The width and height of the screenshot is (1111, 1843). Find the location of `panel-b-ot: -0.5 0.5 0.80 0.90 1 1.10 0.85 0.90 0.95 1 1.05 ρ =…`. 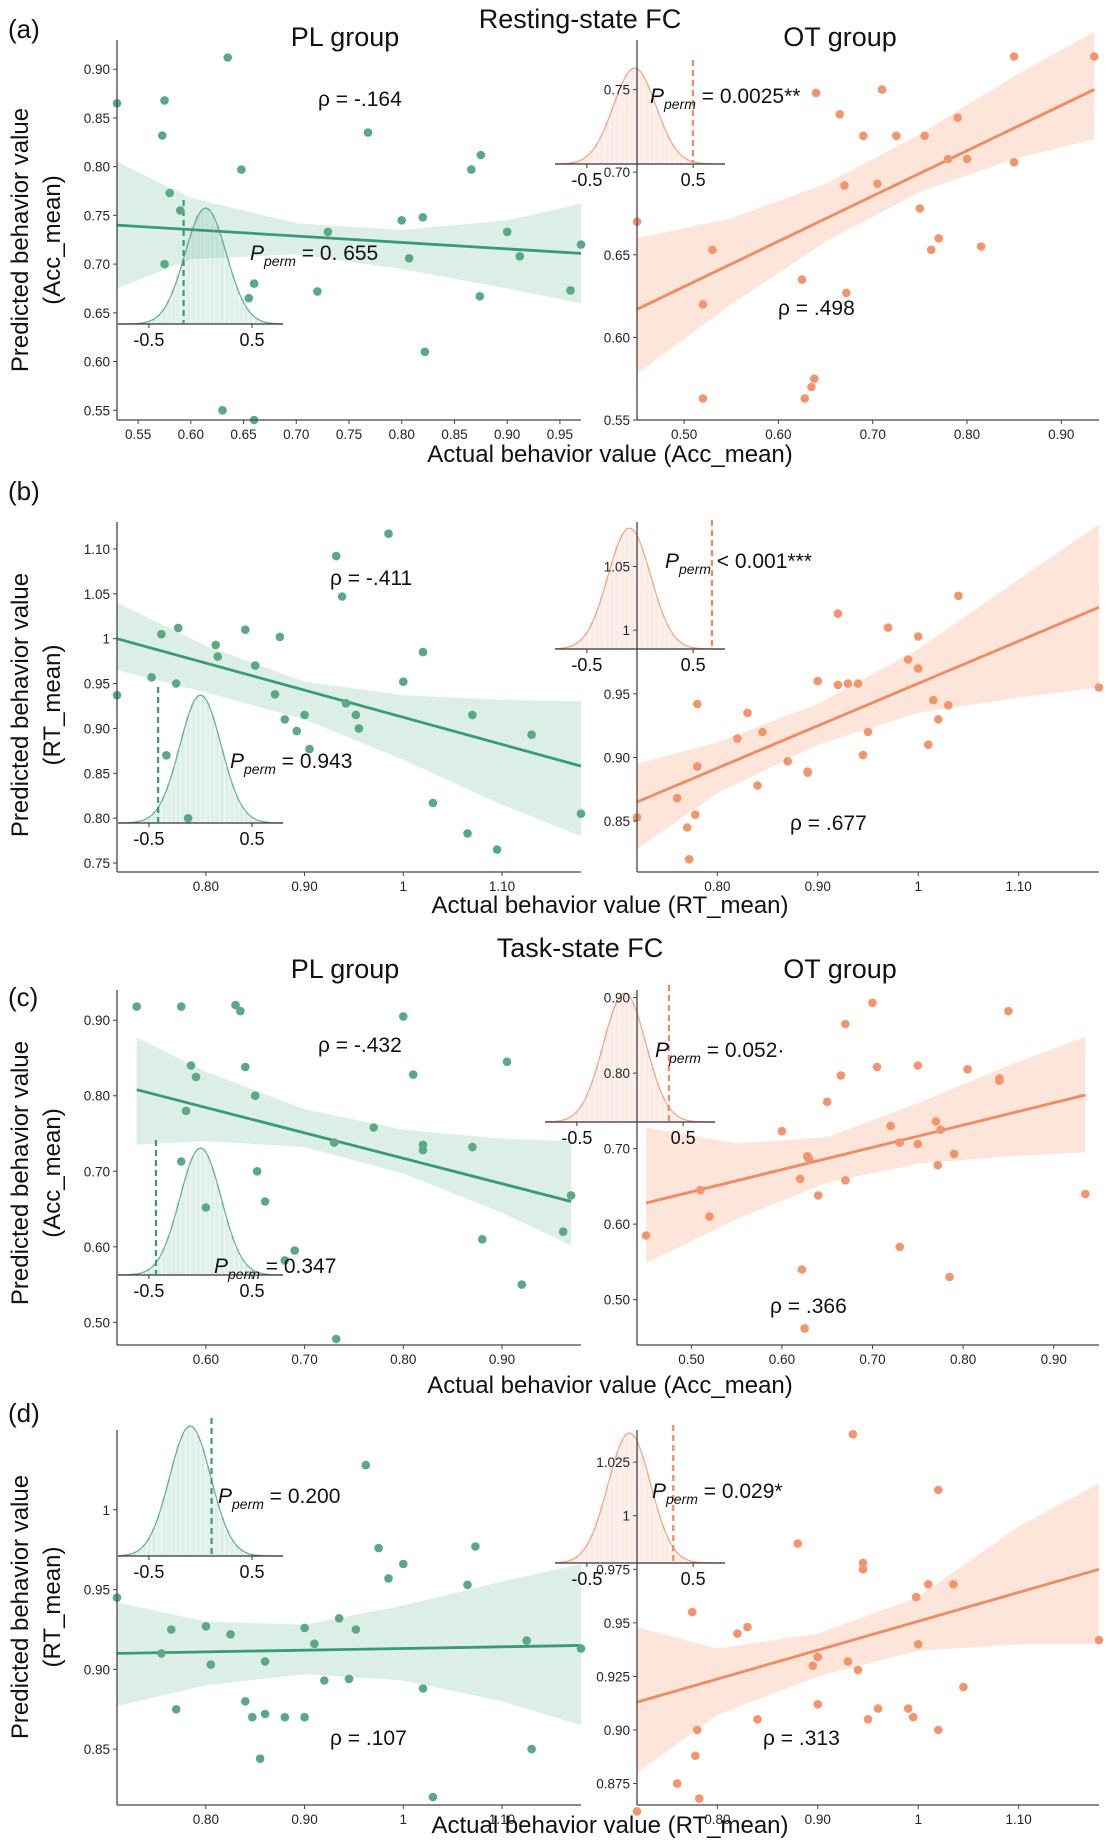

panel-b-ot: -0.5 0.5 0.80 0.90 1 1.10 0.85 0.90 0.95 1 1.05 ρ =… is located at coordinates (829, 707).